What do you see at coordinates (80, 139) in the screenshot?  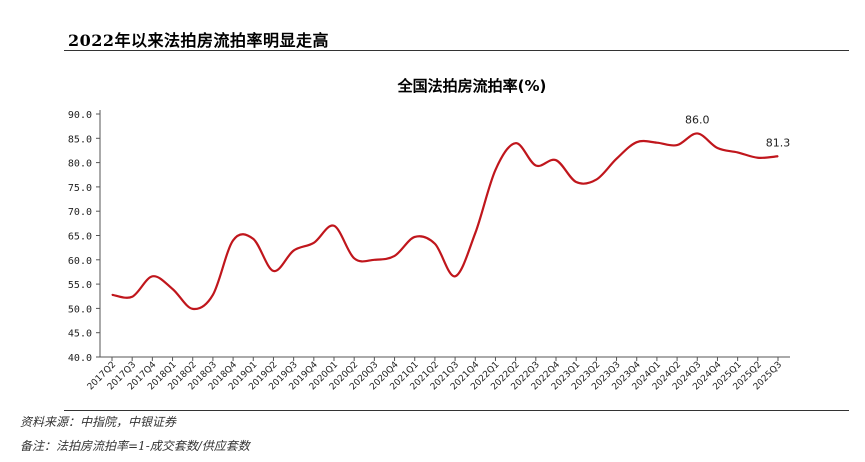 I see `y-tick-label: 85.0` at bounding box center [80, 139].